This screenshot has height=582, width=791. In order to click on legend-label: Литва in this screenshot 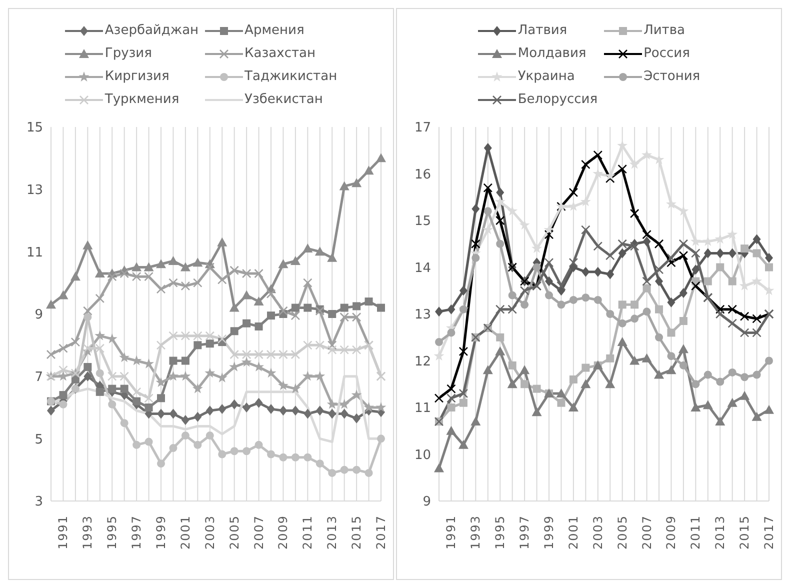, I will do `click(665, 30)`.